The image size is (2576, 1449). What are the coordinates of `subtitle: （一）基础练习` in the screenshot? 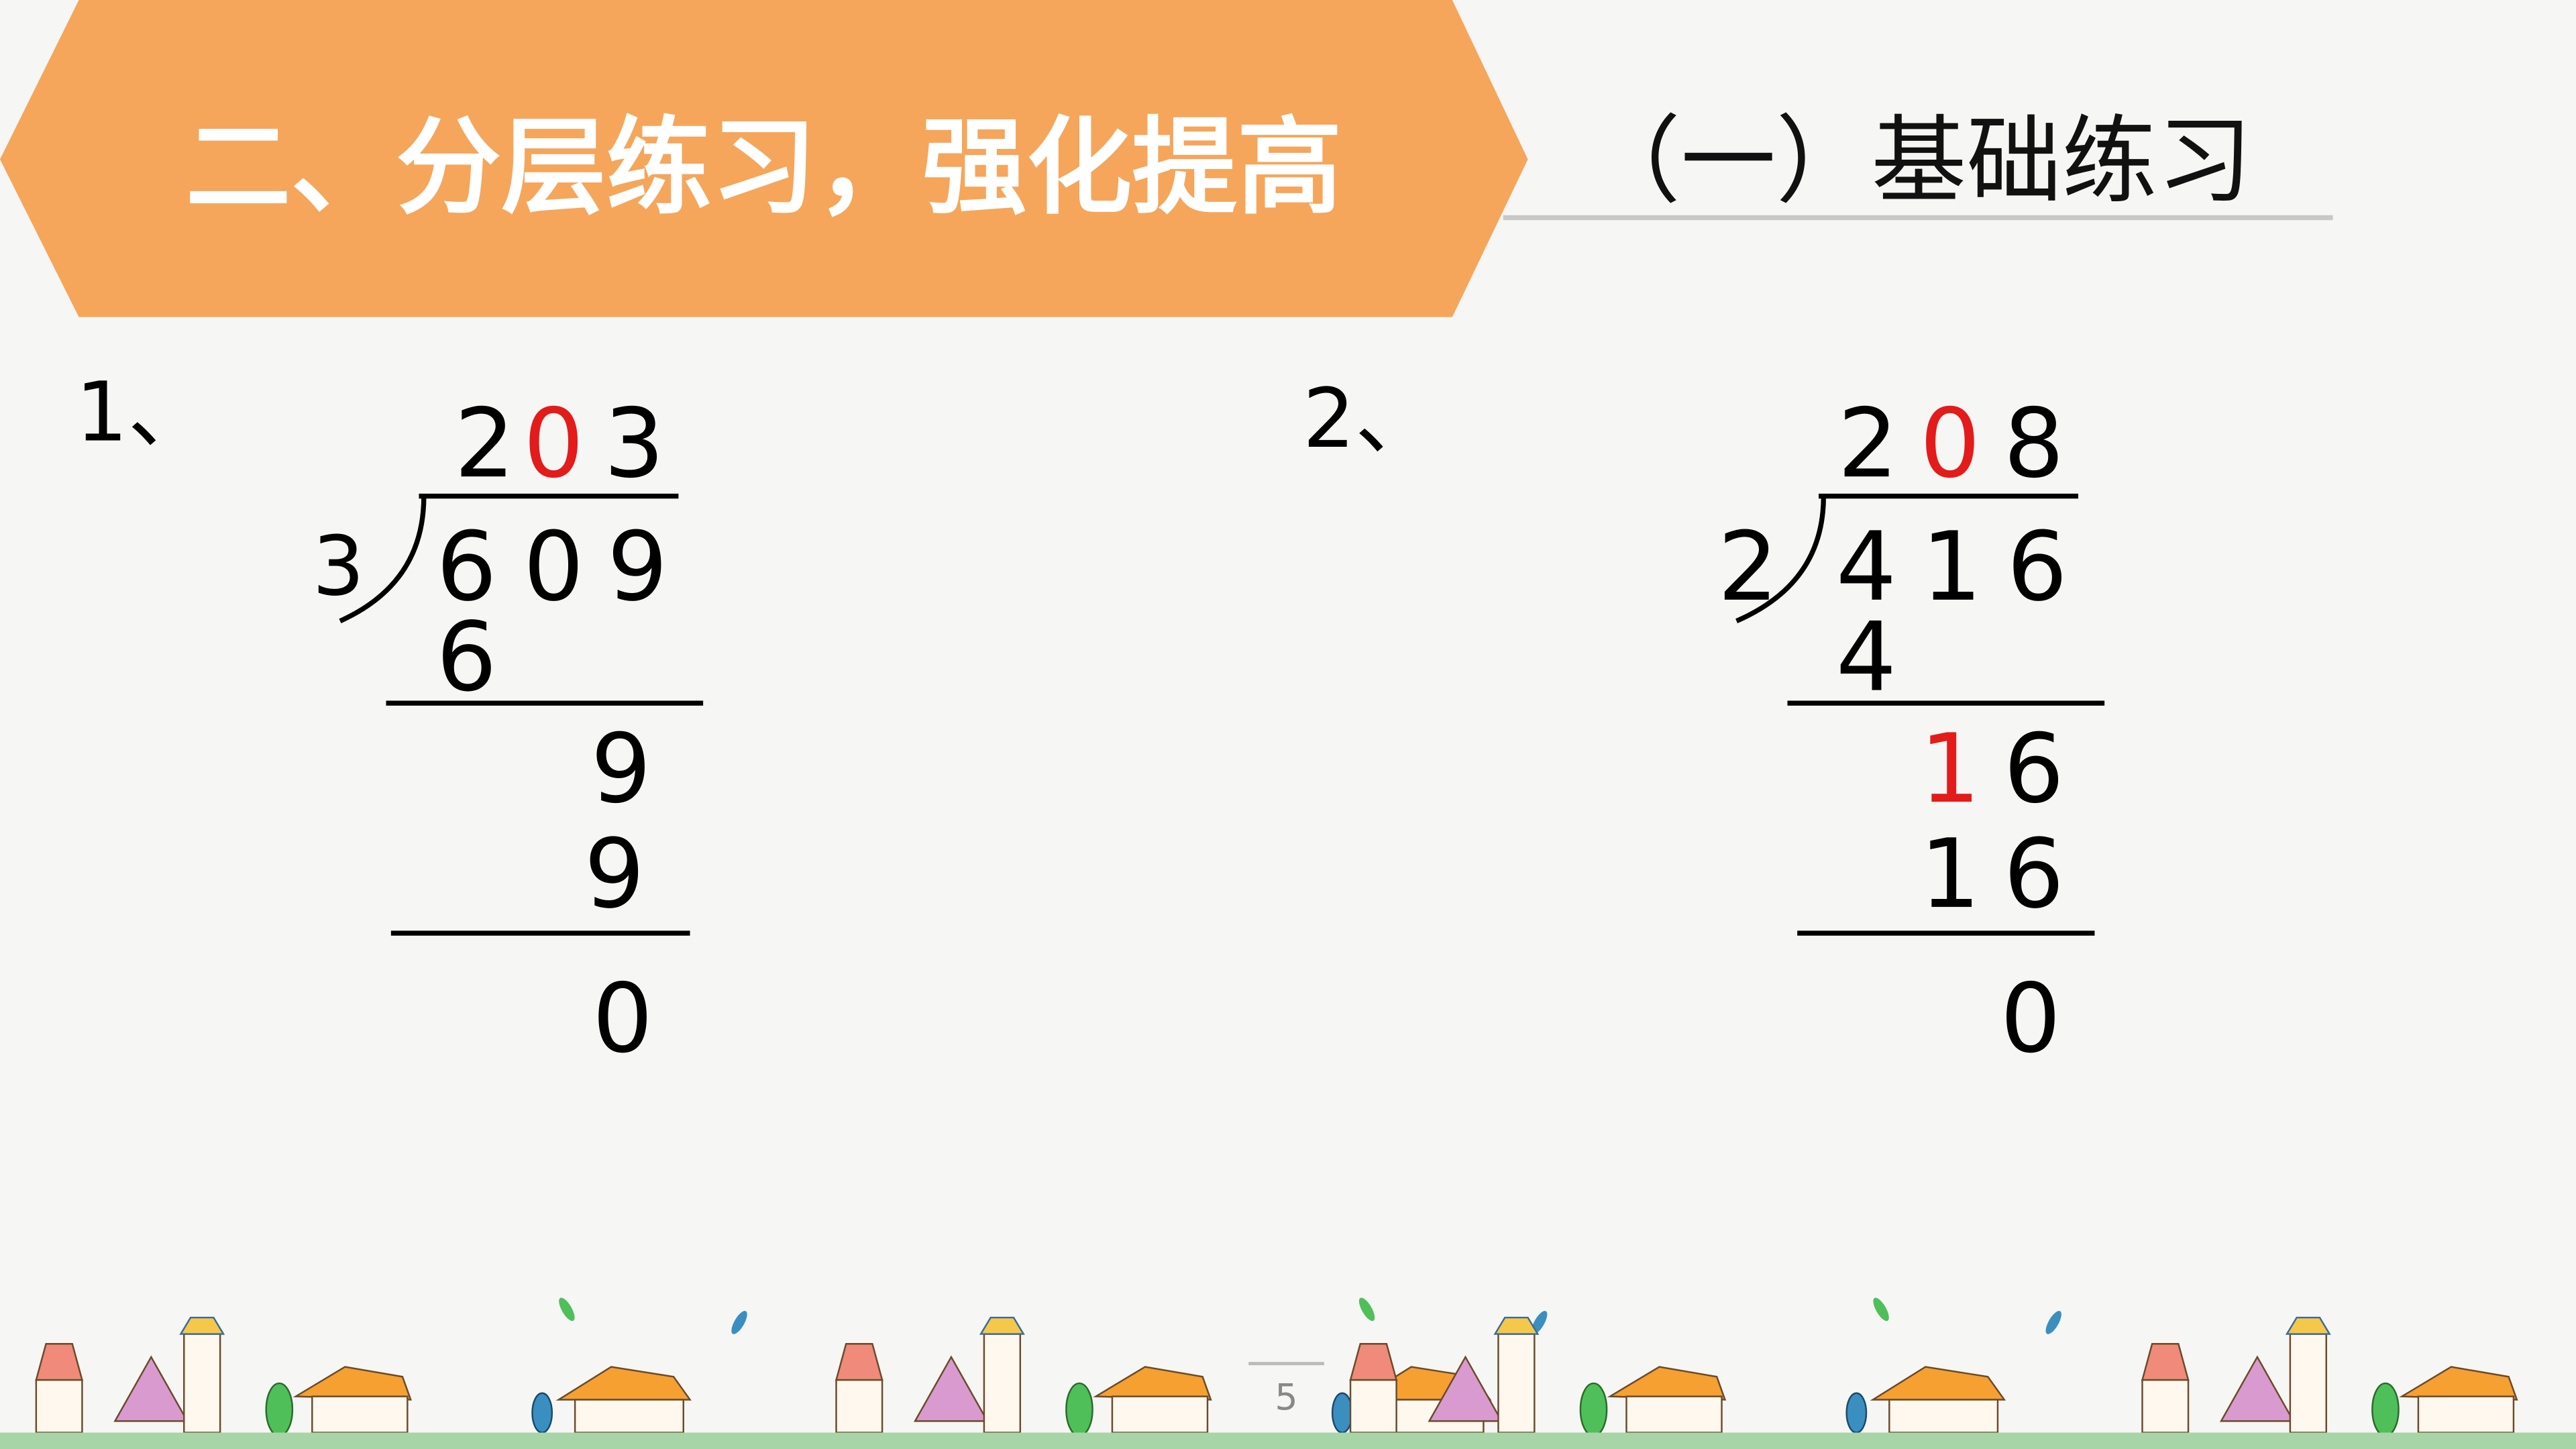 It's located at (1918, 161).